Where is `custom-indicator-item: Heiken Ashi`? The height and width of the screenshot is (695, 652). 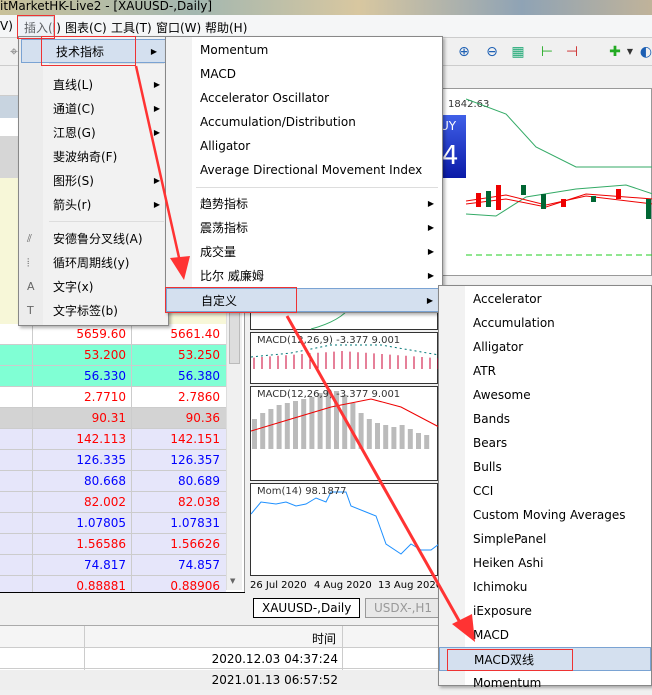 custom-indicator-item: Heiken Ashi is located at coordinates (508, 563).